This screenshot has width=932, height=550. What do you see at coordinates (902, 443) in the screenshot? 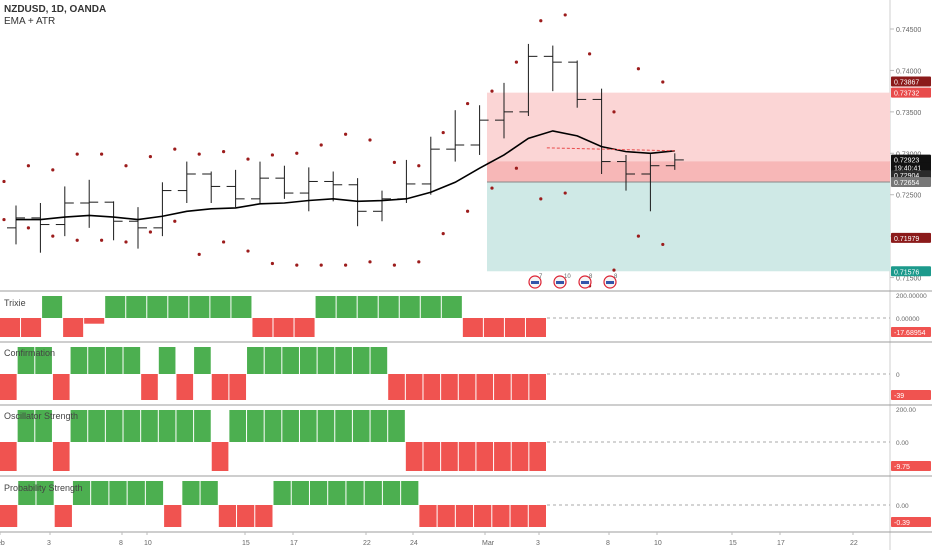
I see `pane-tick-label: 0.00` at bounding box center [902, 443].